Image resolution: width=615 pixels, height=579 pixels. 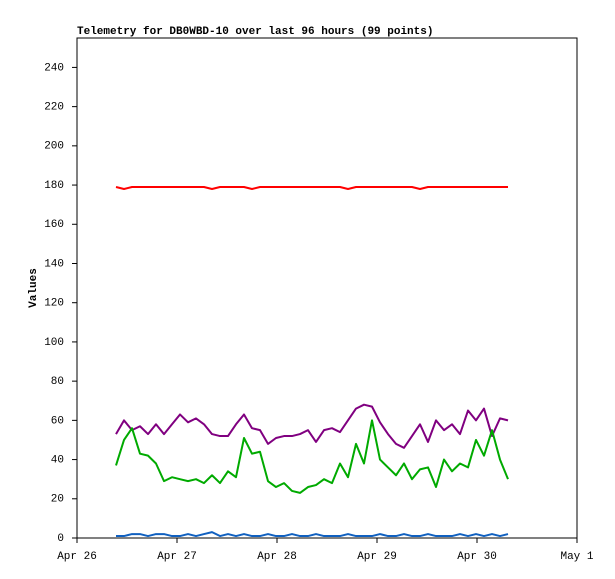 I want to click on y-tick-label: 180, so click(x=54, y=186).